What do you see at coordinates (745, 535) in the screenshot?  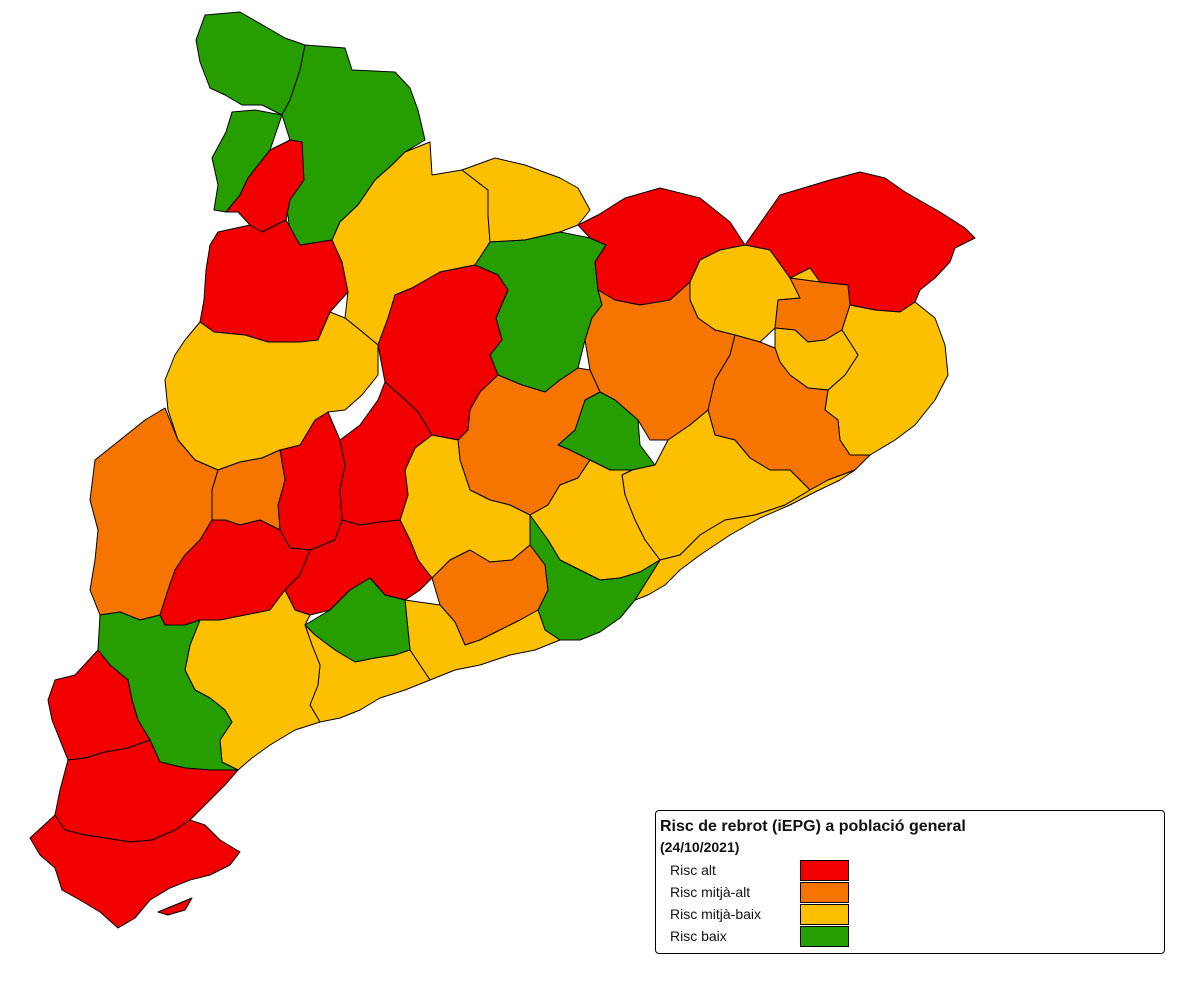 I see `region-yellow-maresme` at bounding box center [745, 535].